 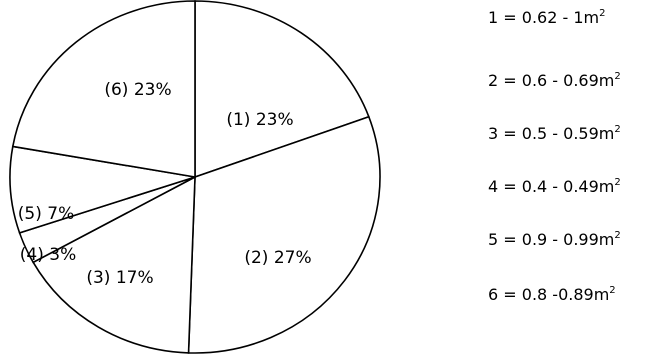 I want to click on pie-slice-label-5: (5) 7%, so click(x=46, y=214).